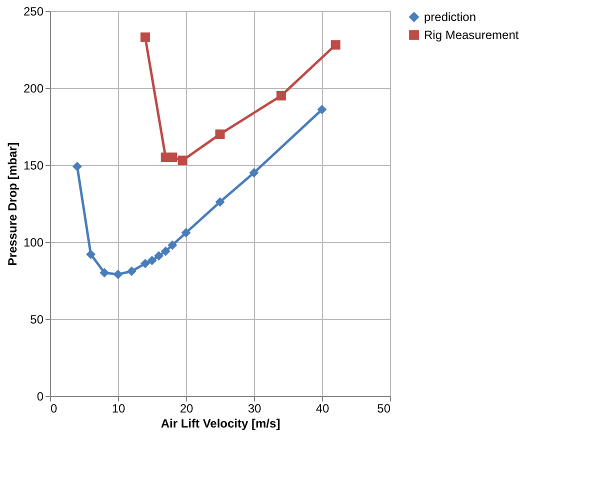  What do you see at coordinates (450, 17) in the screenshot?
I see `legend-label: prediction` at bounding box center [450, 17].